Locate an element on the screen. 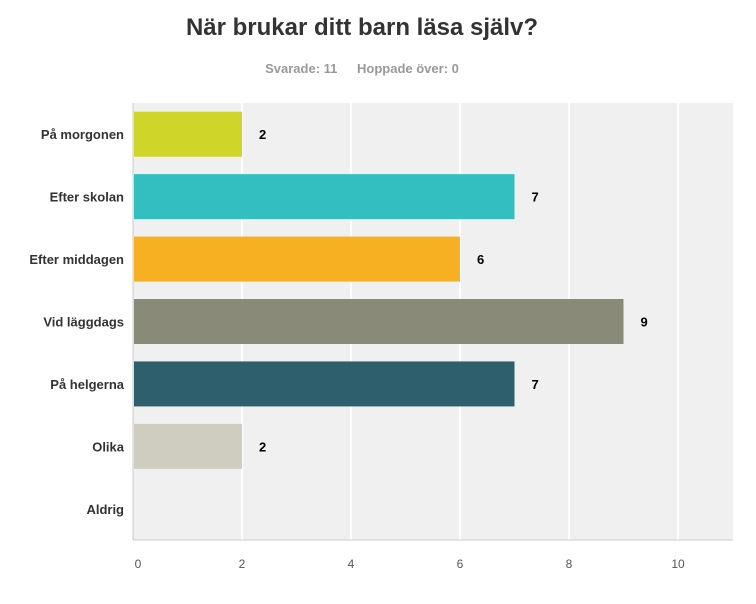 The image size is (756, 604). response-summary: Svarade: 11 Hoppade över: 0 is located at coordinates (362, 68).